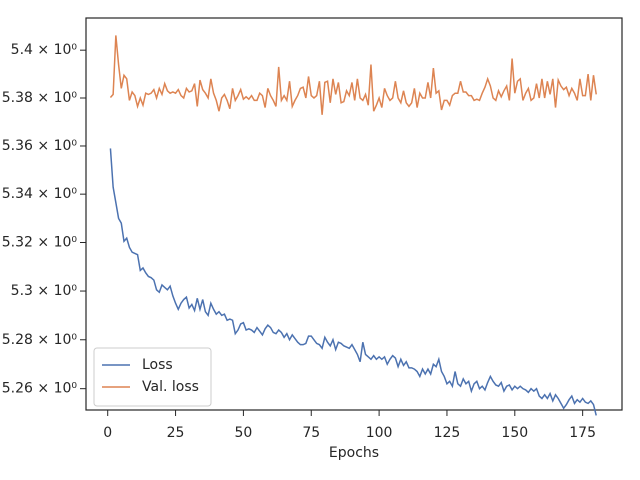  What do you see at coordinates (40, 389) in the screenshot?
I see `y-tick-label: 5.26 × 10⁰` at bounding box center [40, 389].